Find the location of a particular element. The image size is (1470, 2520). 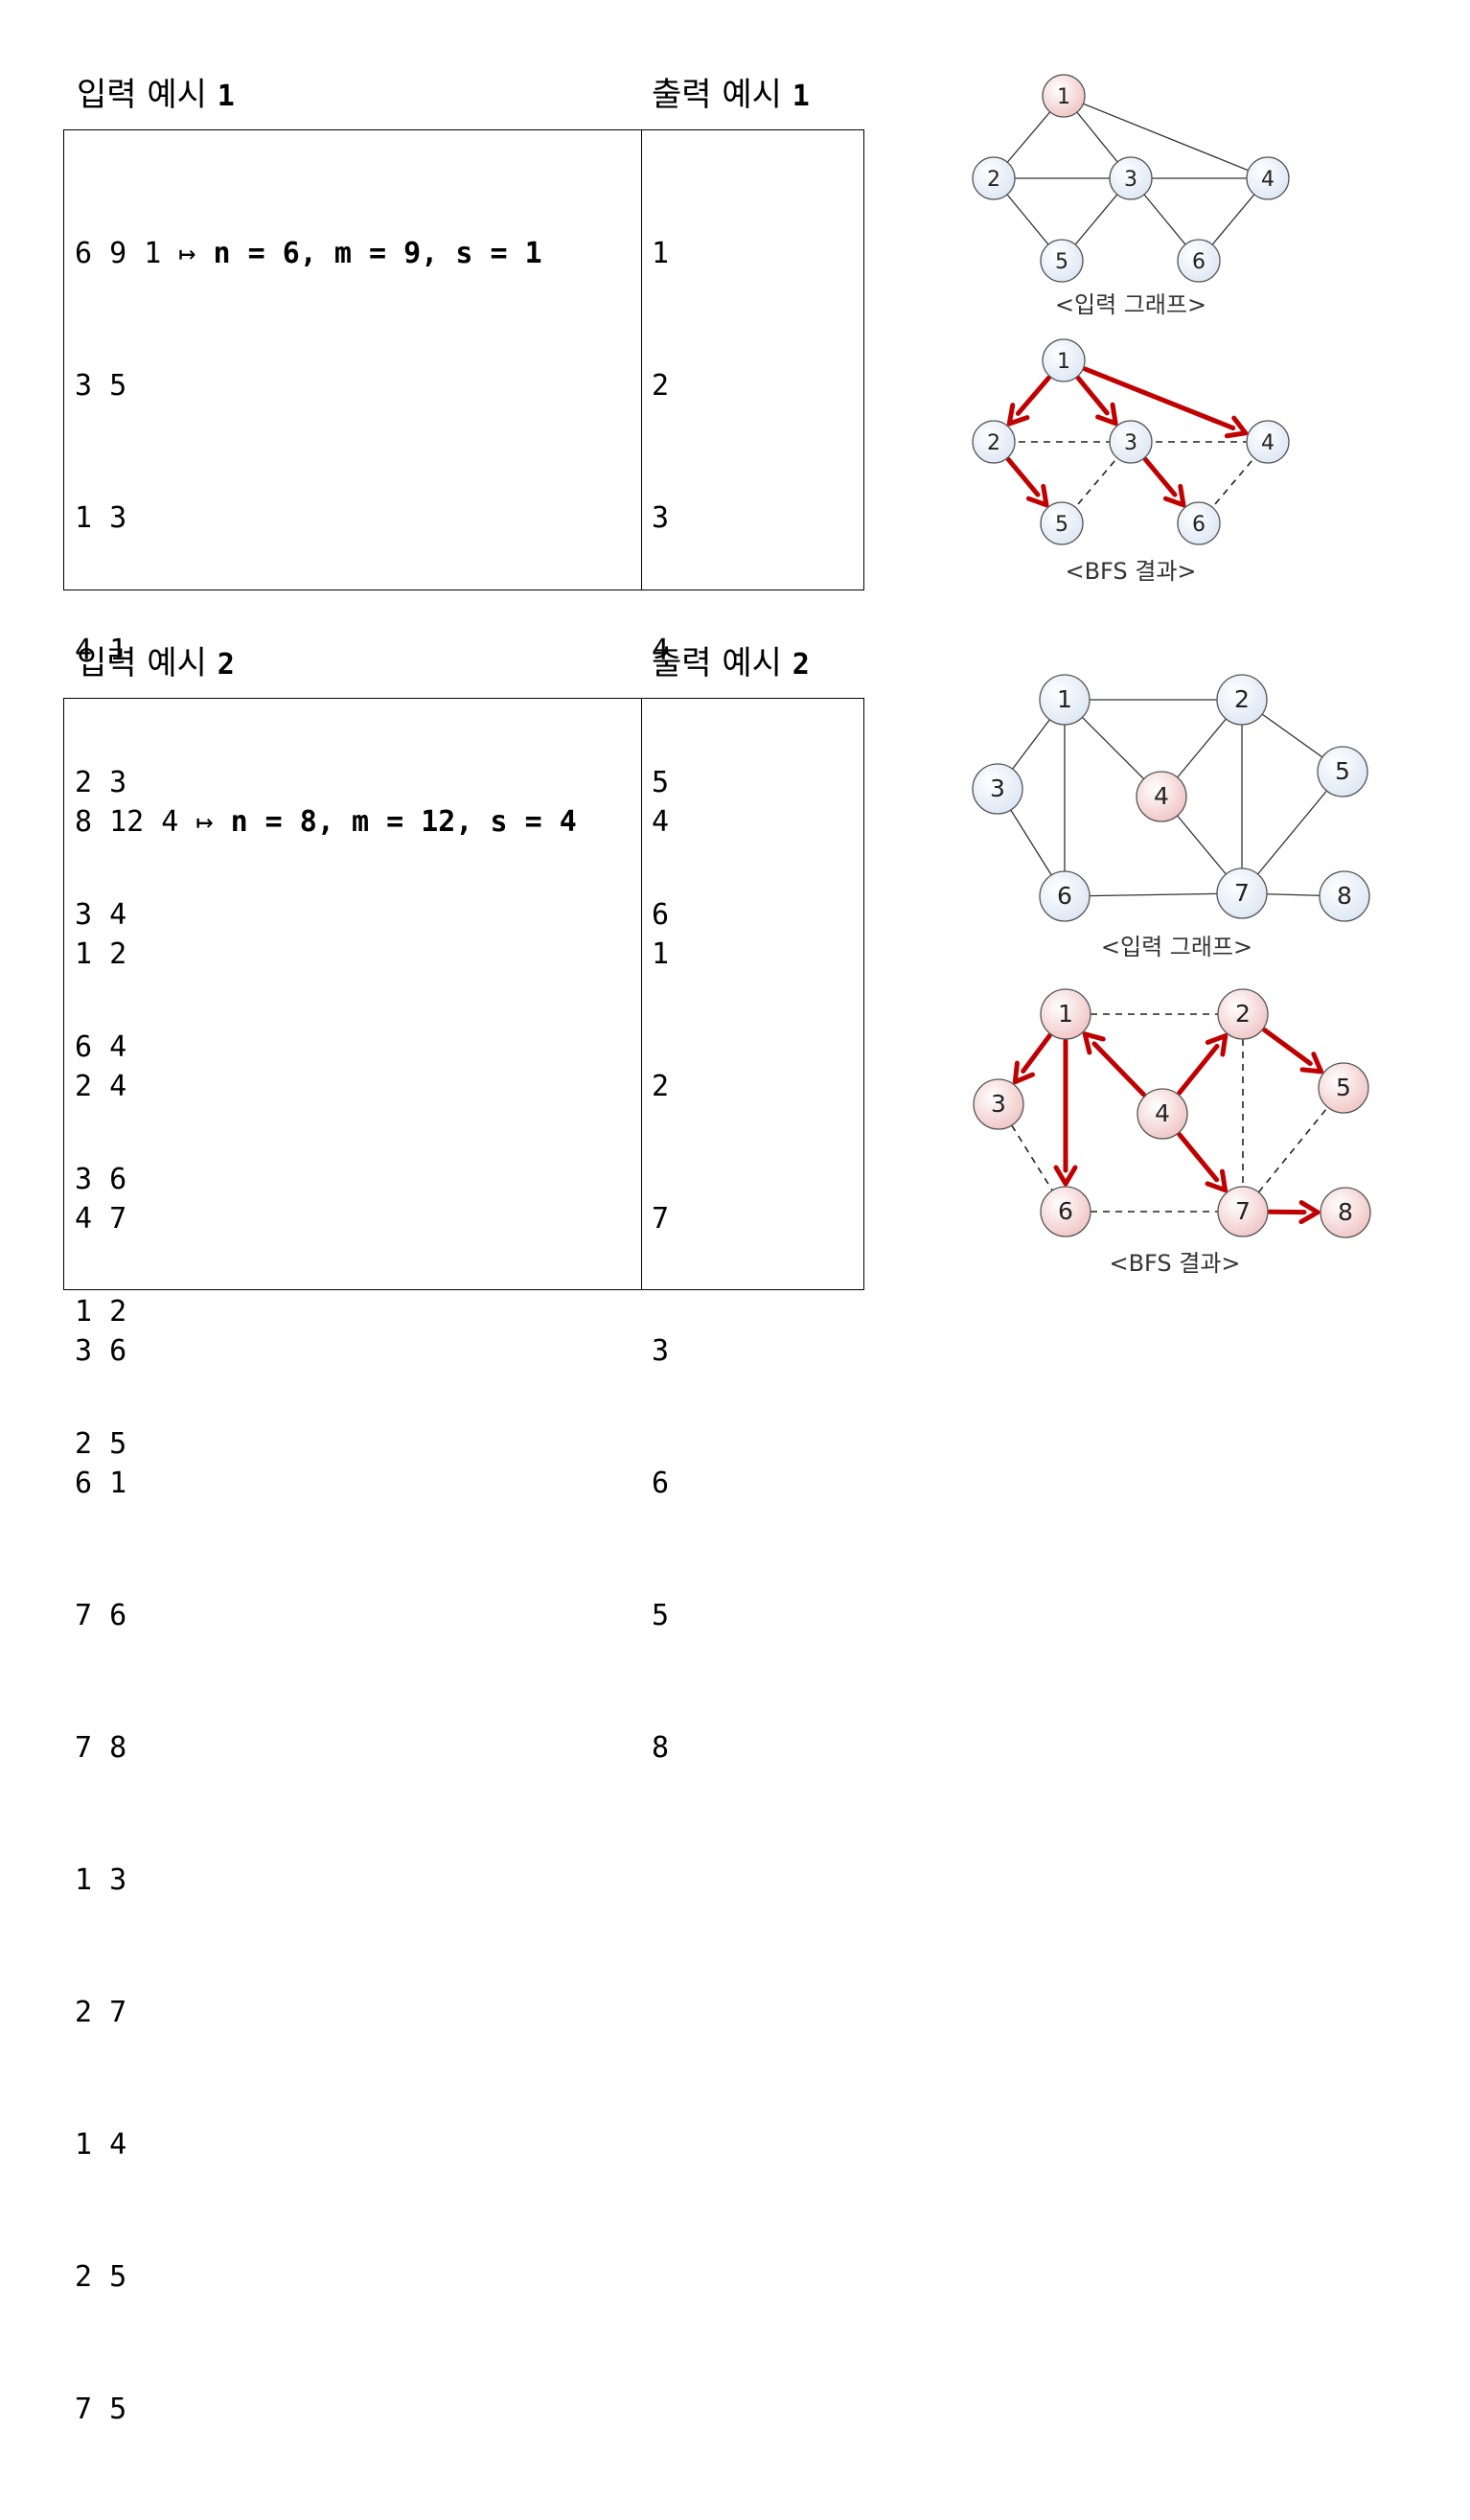

graph-node-5: 5 is located at coordinates (1343, 1088).